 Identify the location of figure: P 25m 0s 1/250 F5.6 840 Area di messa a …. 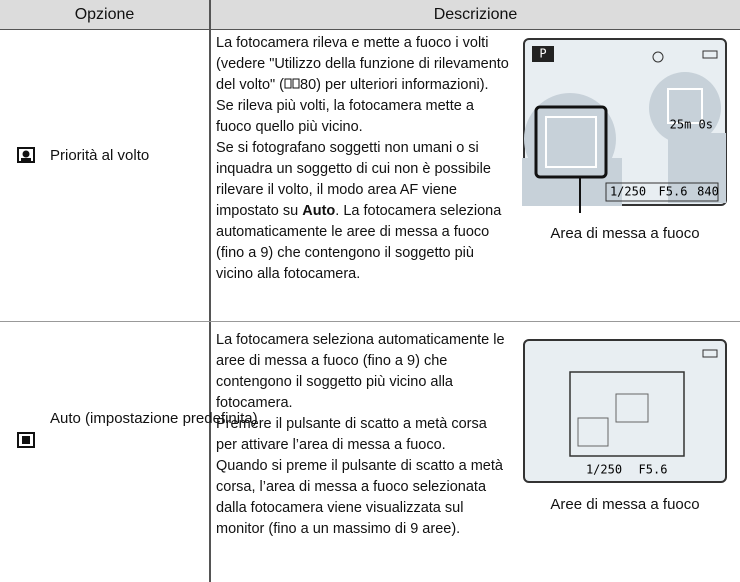
(625, 138).